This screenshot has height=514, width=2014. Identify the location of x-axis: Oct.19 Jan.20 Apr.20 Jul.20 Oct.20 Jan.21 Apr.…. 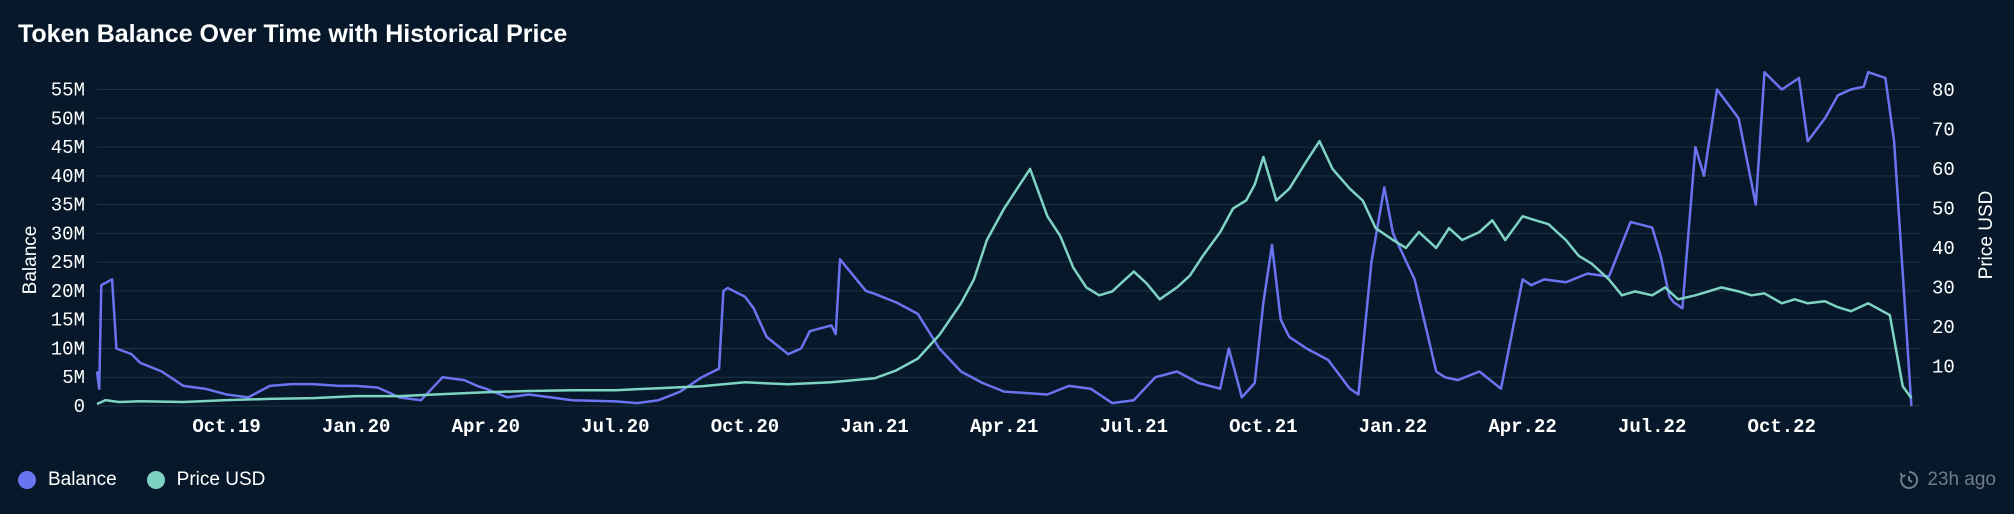
(1004, 427).